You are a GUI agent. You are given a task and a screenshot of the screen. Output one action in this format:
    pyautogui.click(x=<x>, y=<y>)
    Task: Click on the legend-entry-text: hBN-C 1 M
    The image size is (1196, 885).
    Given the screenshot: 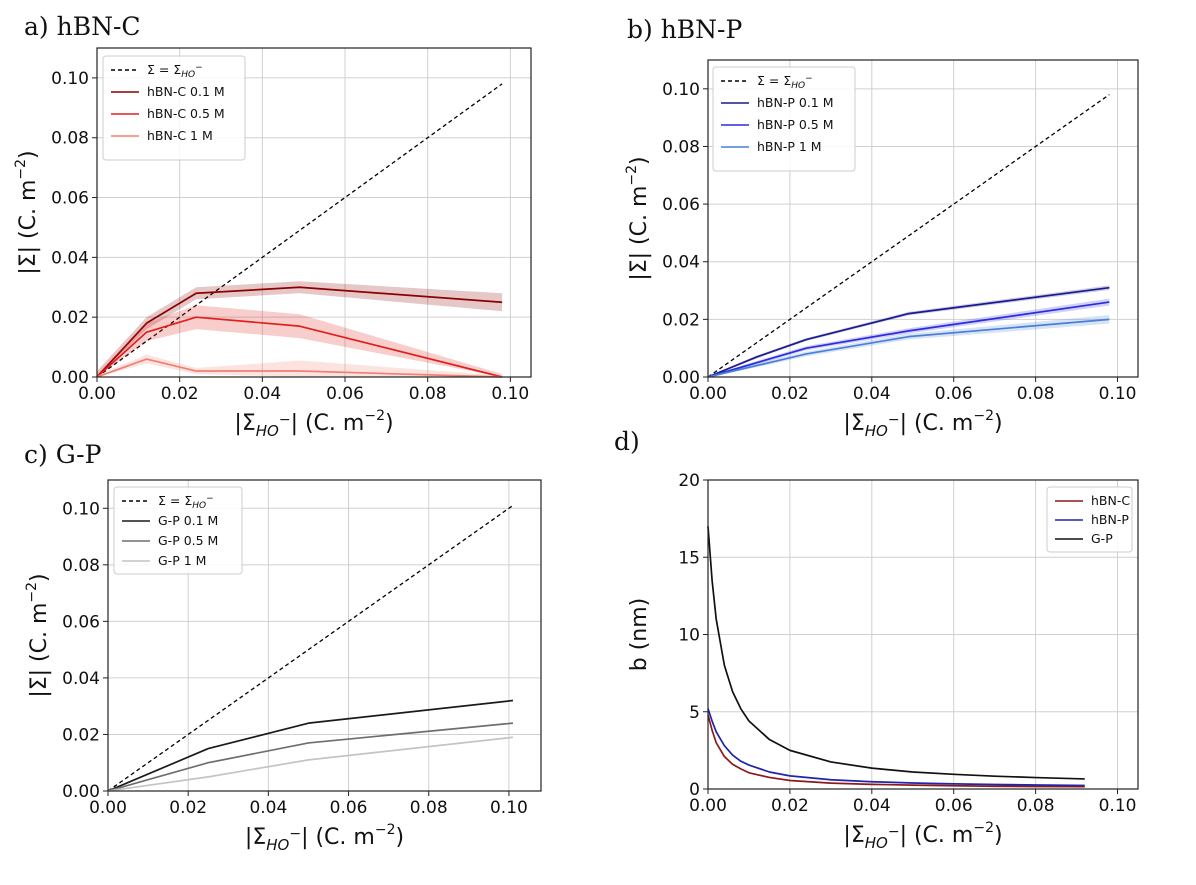 What is the action you would take?
    pyautogui.click(x=180, y=135)
    